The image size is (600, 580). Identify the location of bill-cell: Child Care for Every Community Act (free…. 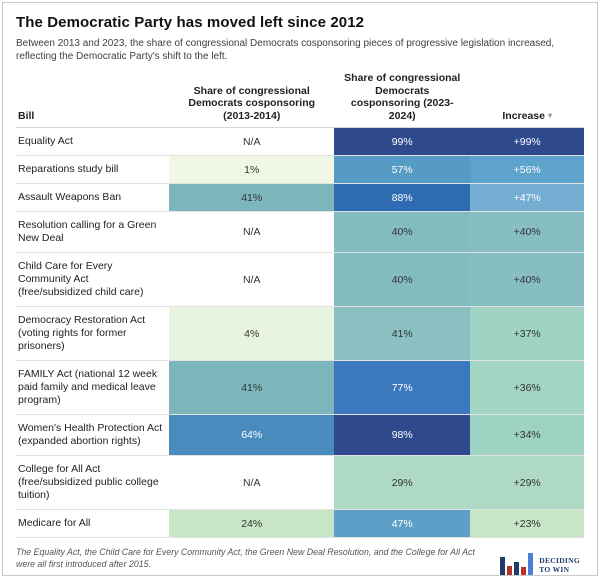
(81, 279).